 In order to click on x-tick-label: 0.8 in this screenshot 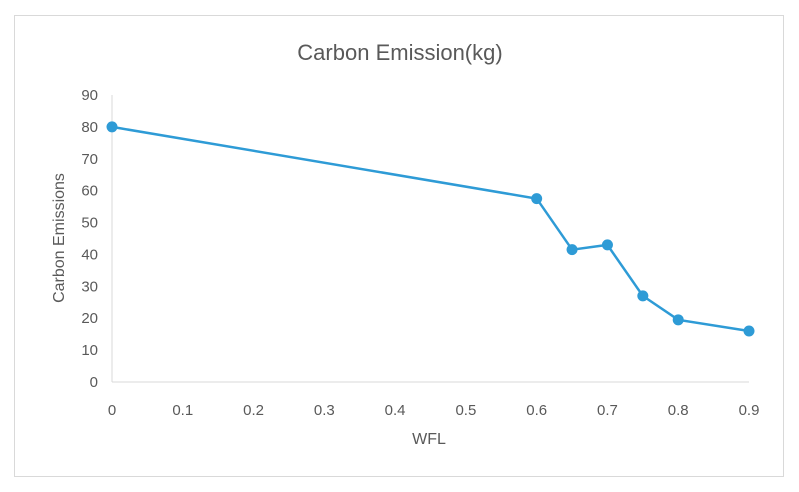, I will do `click(678, 410)`.